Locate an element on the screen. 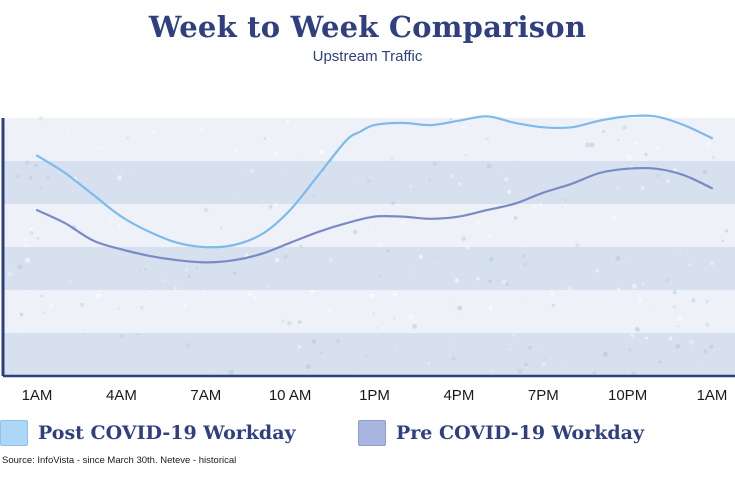  legend-item-pre-covid: Pre COVID-19 Workday is located at coordinates (501, 433).